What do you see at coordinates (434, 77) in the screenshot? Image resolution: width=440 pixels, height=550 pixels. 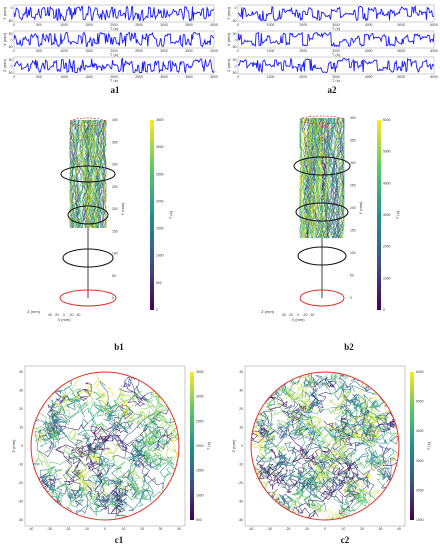 I see `ts-xtick: 6000` at bounding box center [434, 77].